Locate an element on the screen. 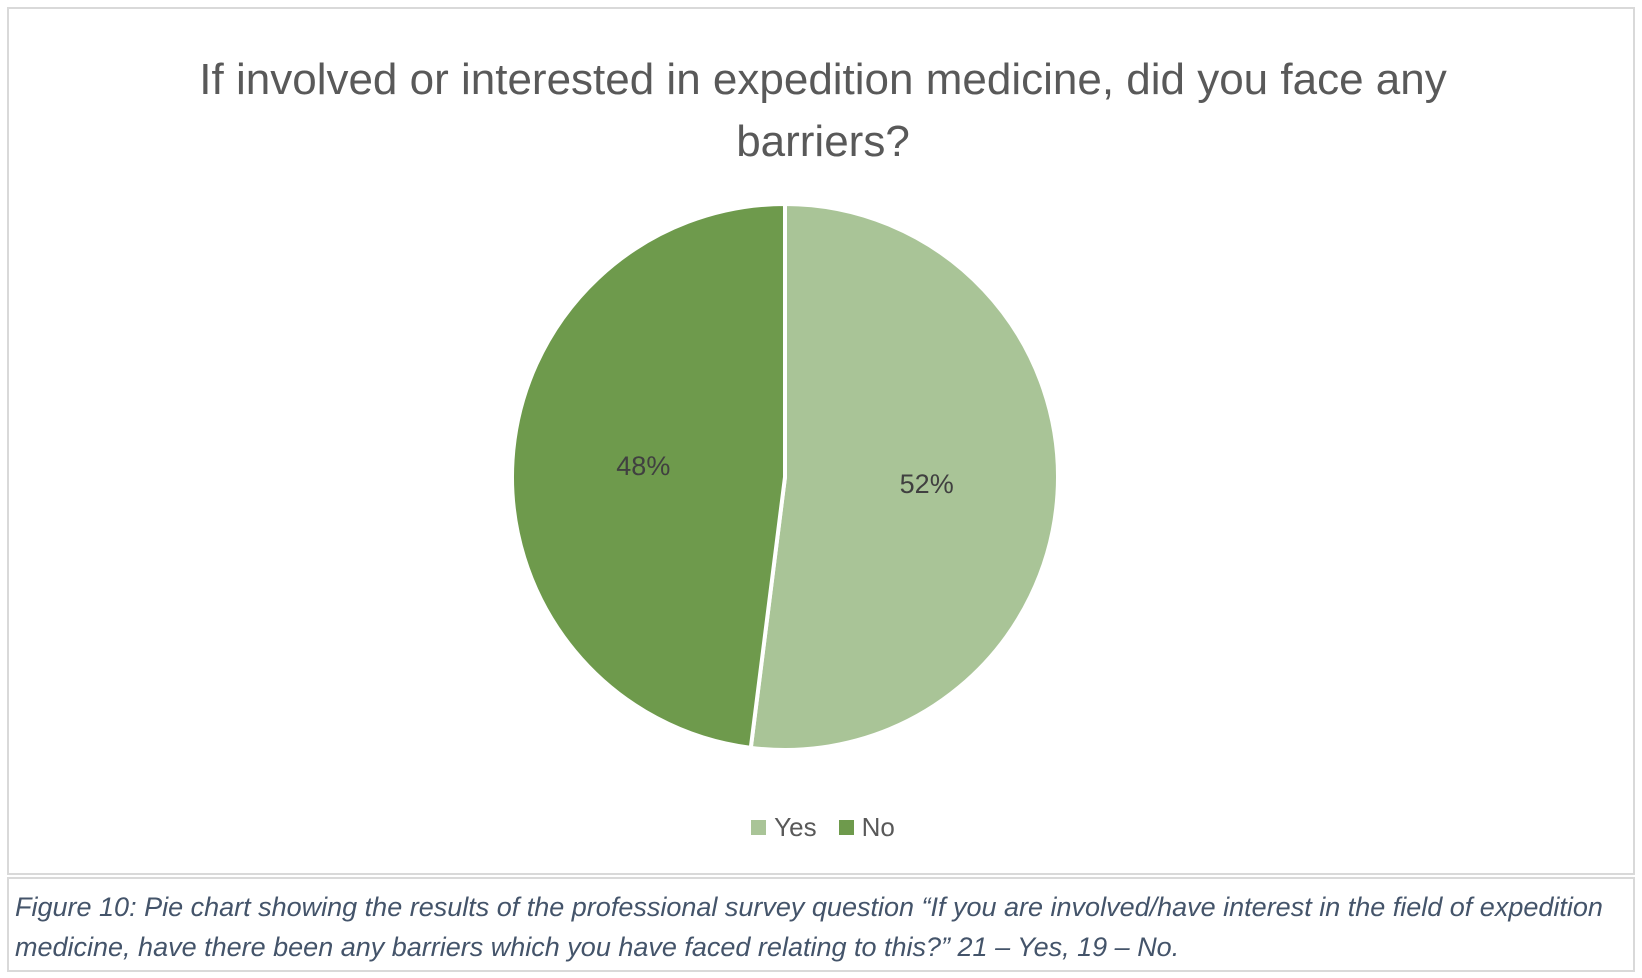 This screenshot has height=978, width=1642. legend-item-yes: Yes is located at coordinates (784, 827).